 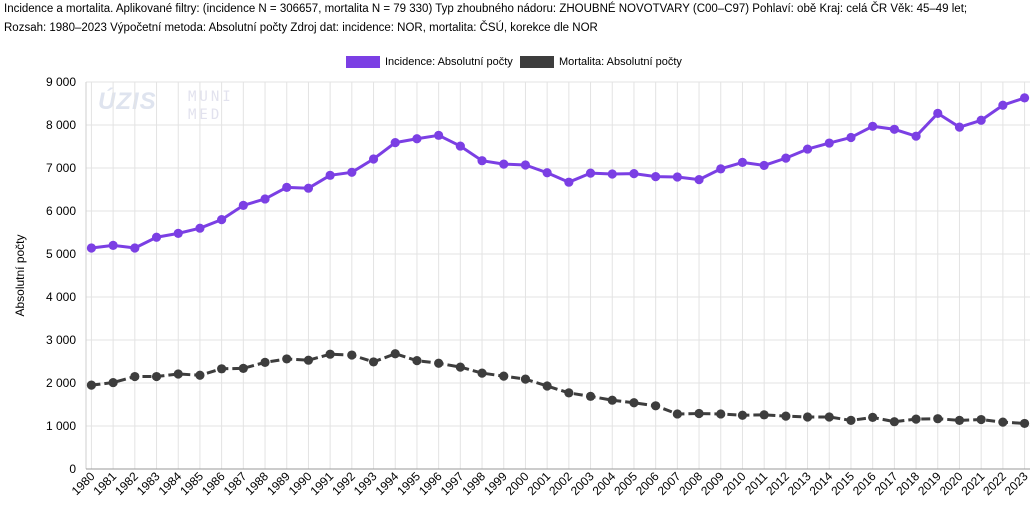 What do you see at coordinates (449, 62) in the screenshot?
I see `legend-label-incidence: Incidence: Absolutní počty` at bounding box center [449, 62].